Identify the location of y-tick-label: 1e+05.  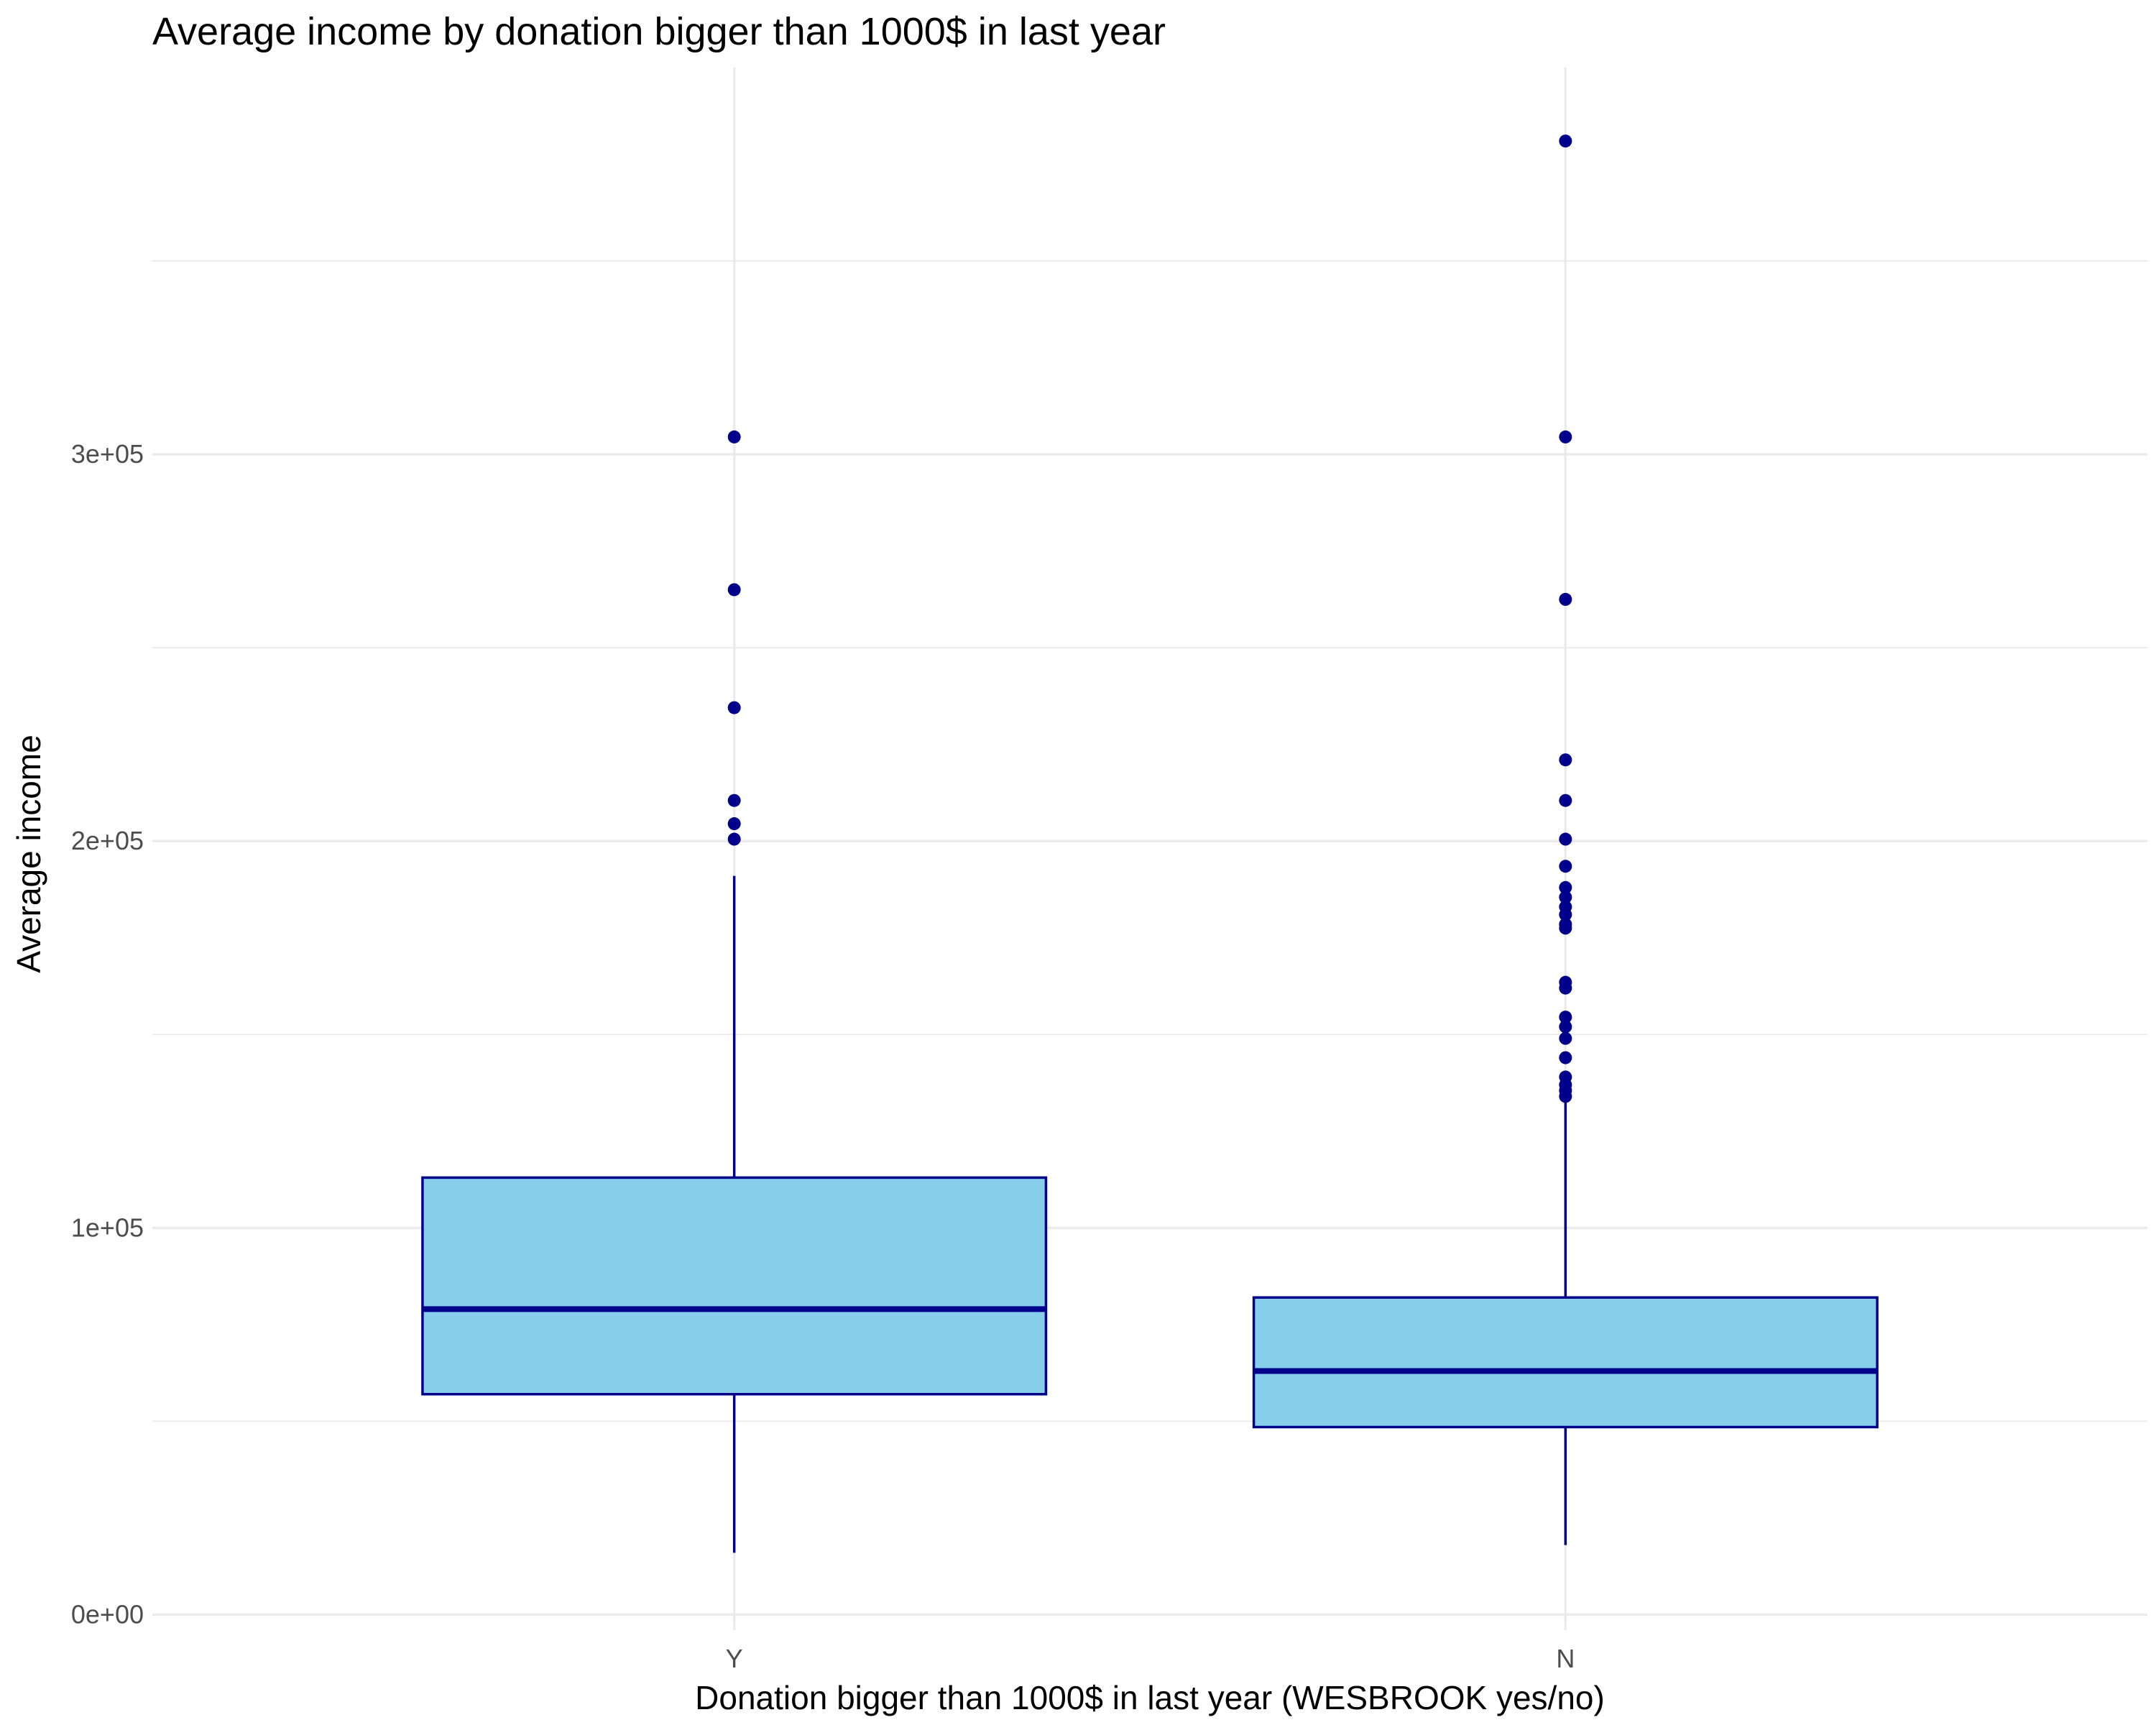
(108, 1227).